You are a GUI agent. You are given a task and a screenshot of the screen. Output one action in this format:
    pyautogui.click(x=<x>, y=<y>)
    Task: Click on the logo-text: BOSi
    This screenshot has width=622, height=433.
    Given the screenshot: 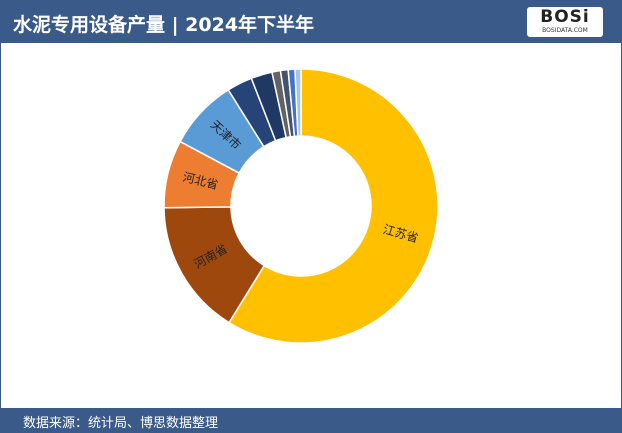 What is the action you would take?
    pyautogui.click(x=565, y=17)
    